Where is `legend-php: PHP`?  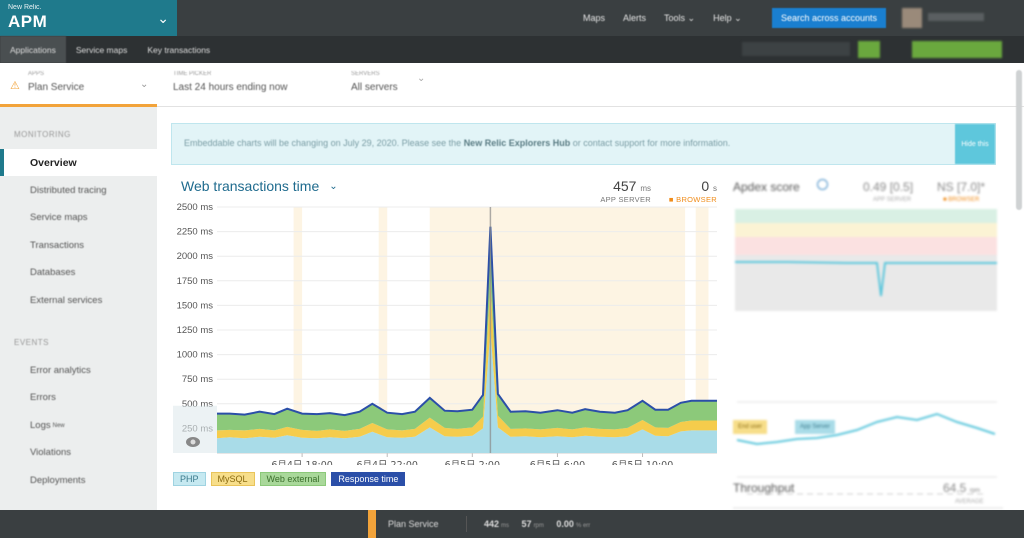
legend-php: PHP is located at coordinates (189, 479).